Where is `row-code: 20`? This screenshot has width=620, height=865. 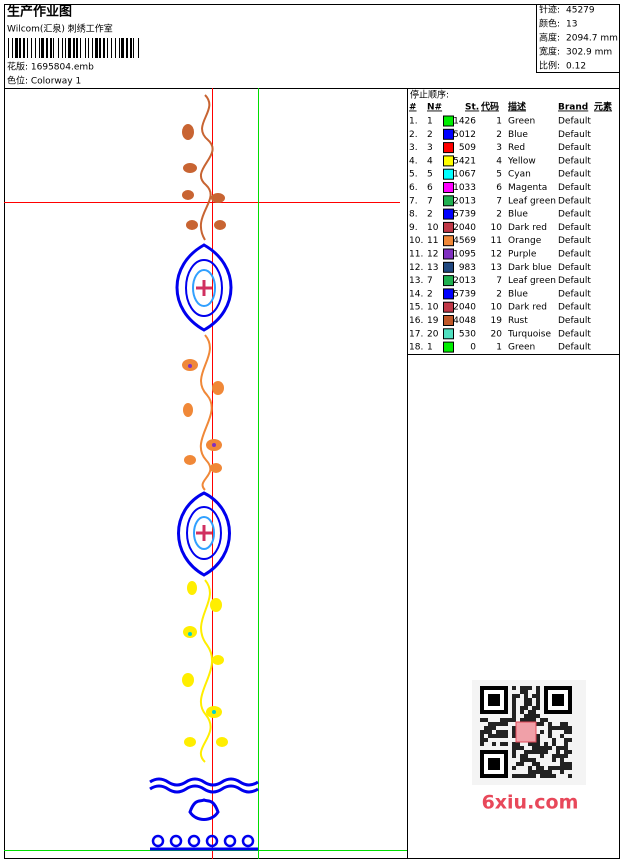
row-code: 20 is located at coordinates (497, 334).